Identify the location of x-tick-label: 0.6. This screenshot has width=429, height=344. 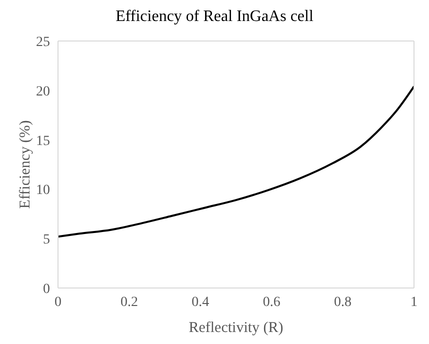
(271, 302).